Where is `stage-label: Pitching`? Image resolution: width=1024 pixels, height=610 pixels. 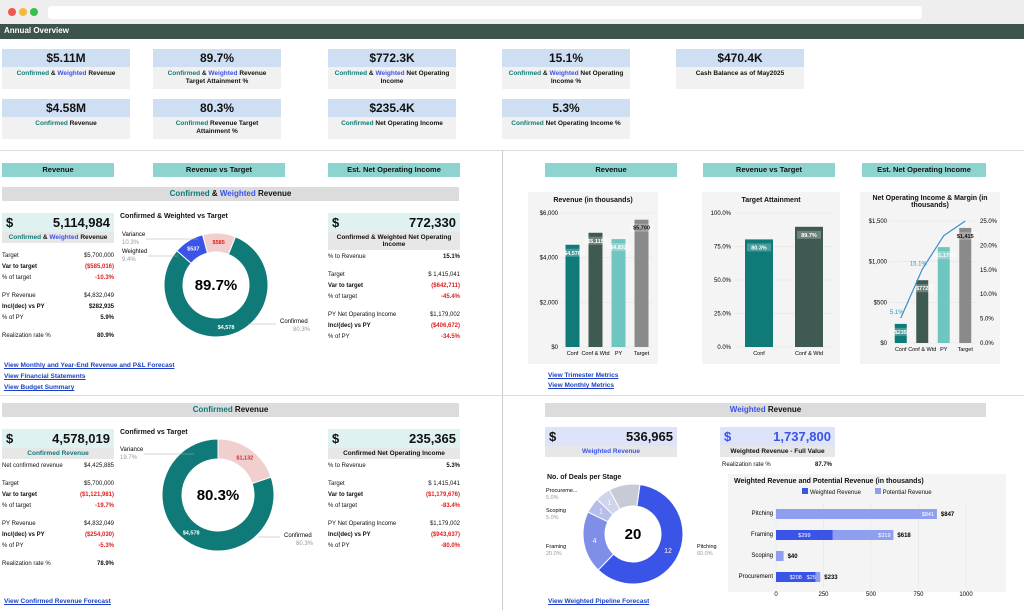 stage-label: Pitching is located at coordinates (707, 547).